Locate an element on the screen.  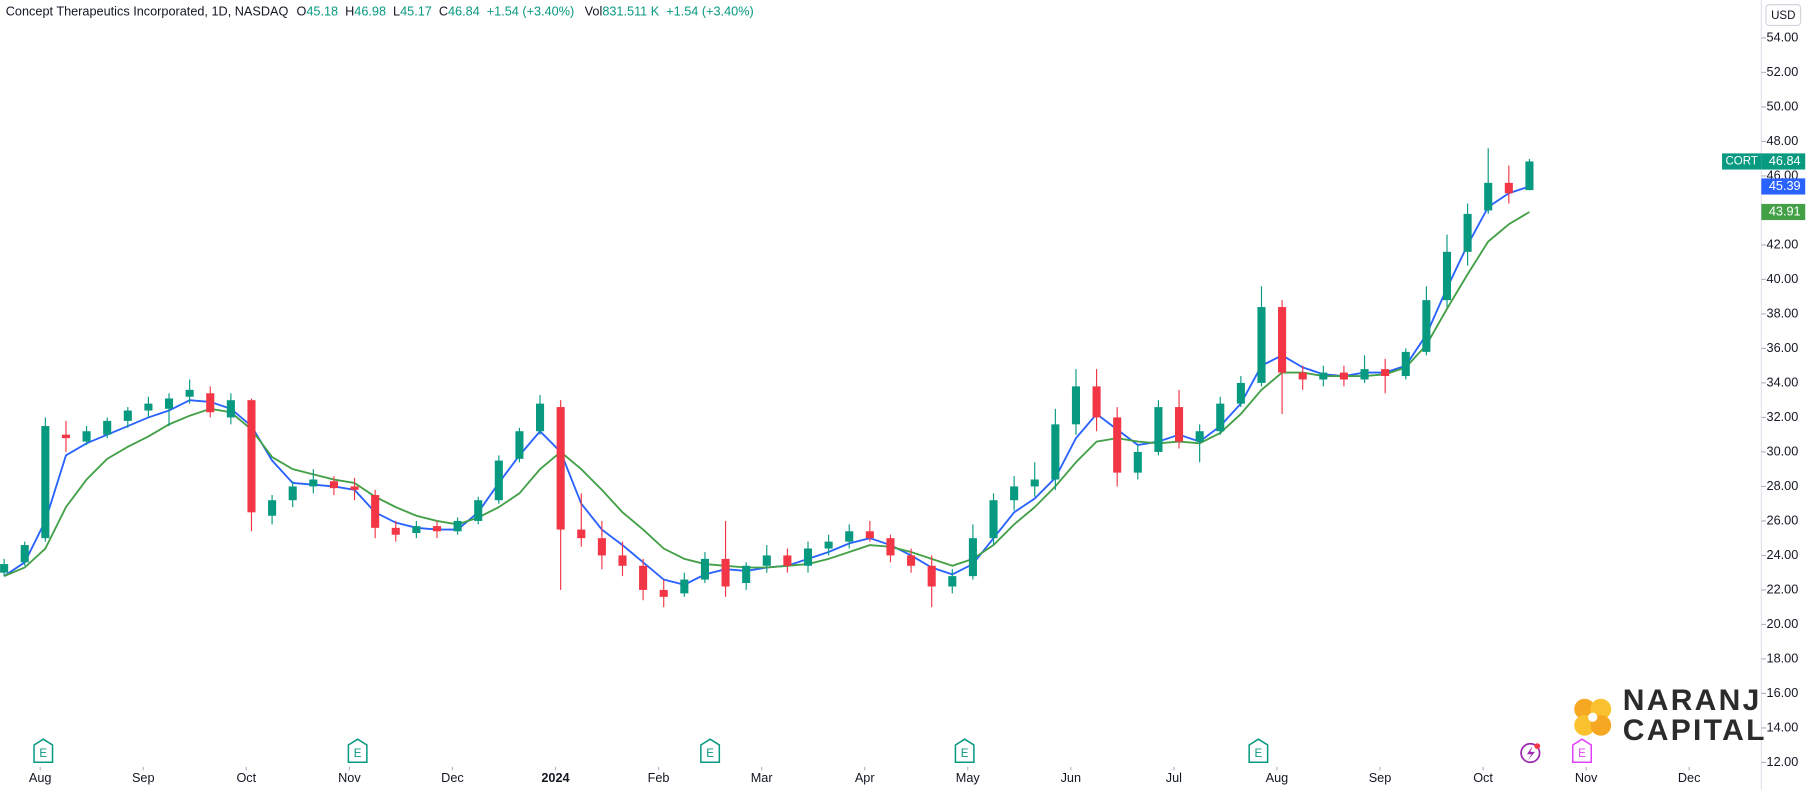
alert-icon is located at coordinates (1530, 753).